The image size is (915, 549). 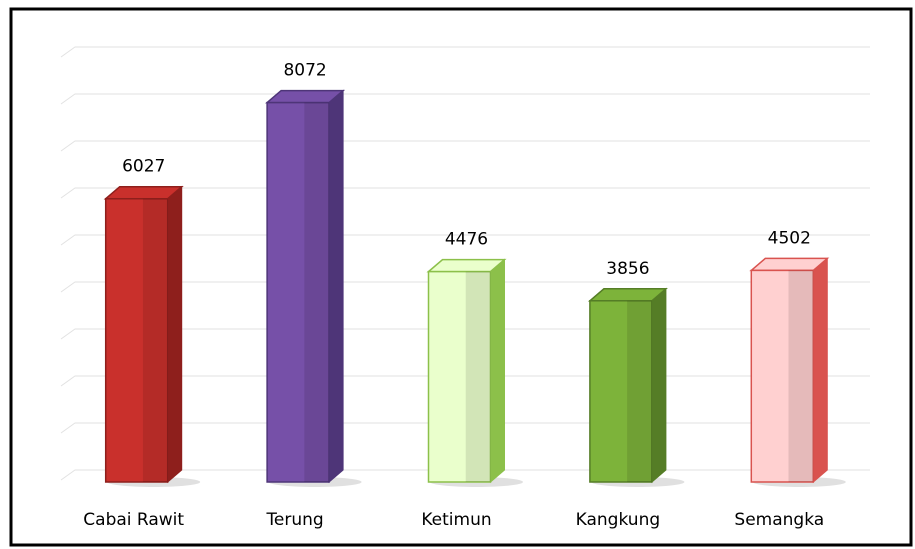 What do you see at coordinates (789, 238) in the screenshot?
I see `value-label: 4502` at bounding box center [789, 238].